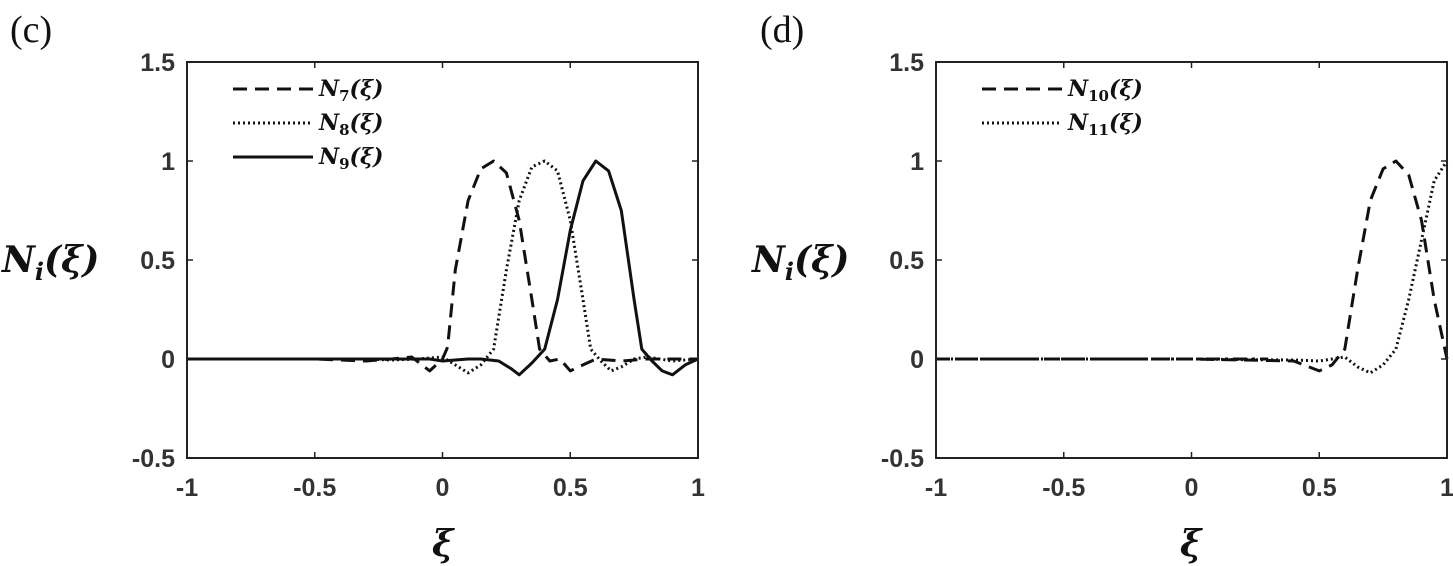 This screenshot has height=566, width=1453. Describe the element at coordinates (31, 30) in the screenshot. I see `panel-label: (c)` at that location.